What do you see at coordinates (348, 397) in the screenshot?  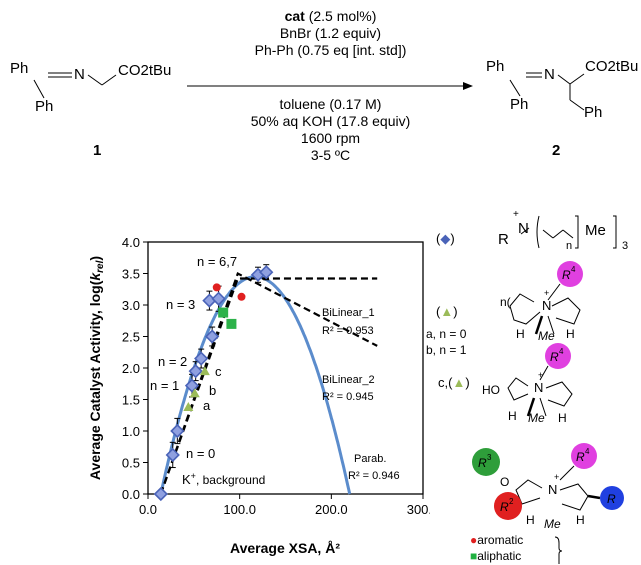 I see `bilinear2-r2: R² = 0.945` at bounding box center [348, 397].